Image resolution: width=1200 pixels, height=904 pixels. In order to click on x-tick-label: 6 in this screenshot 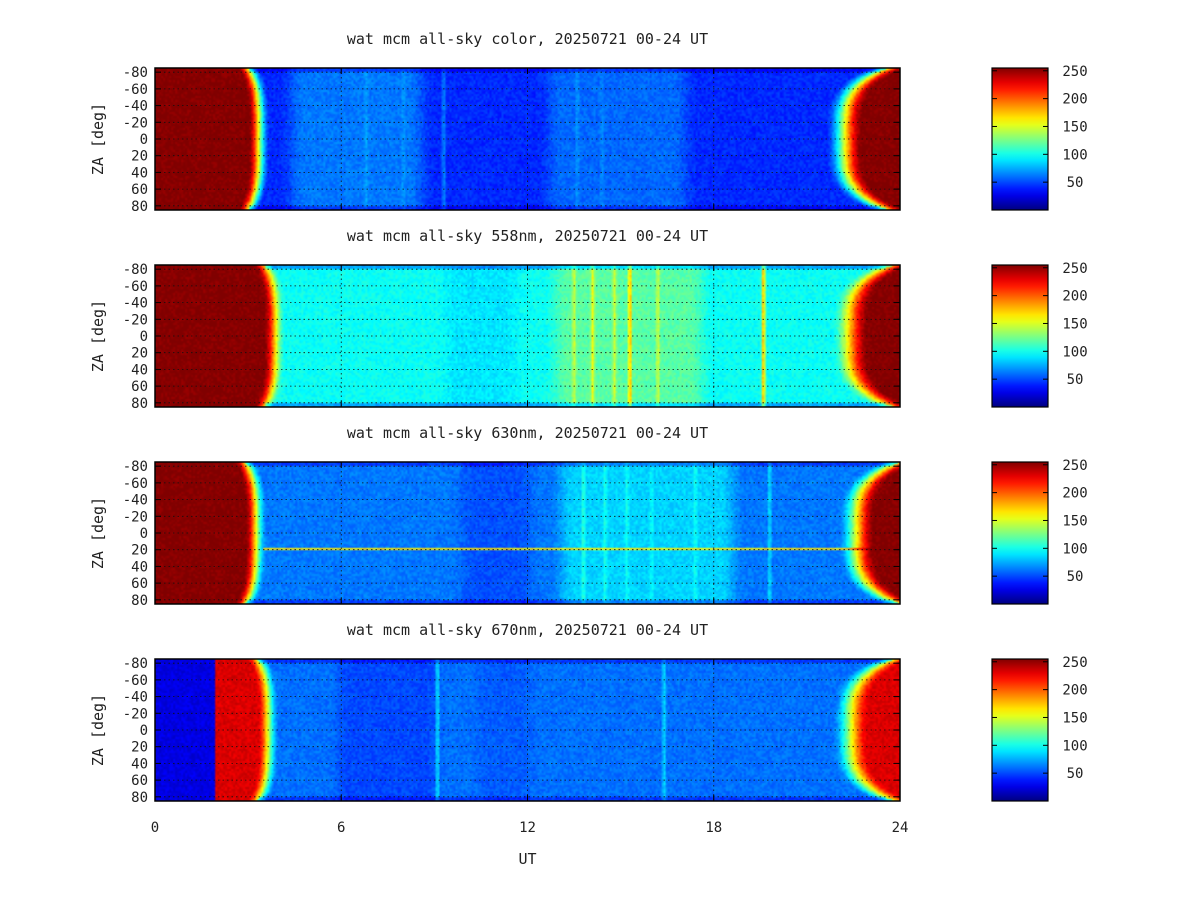, I will do `click(341, 828)`.